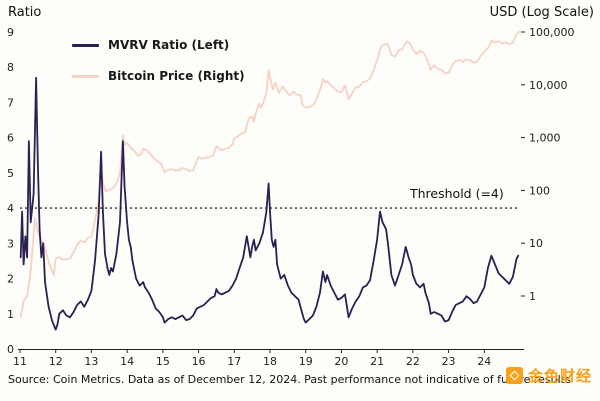 This screenshot has width=600, height=401. Describe the element at coordinates (127, 361) in the screenshot. I see `x-tick-label: 14` at that location.